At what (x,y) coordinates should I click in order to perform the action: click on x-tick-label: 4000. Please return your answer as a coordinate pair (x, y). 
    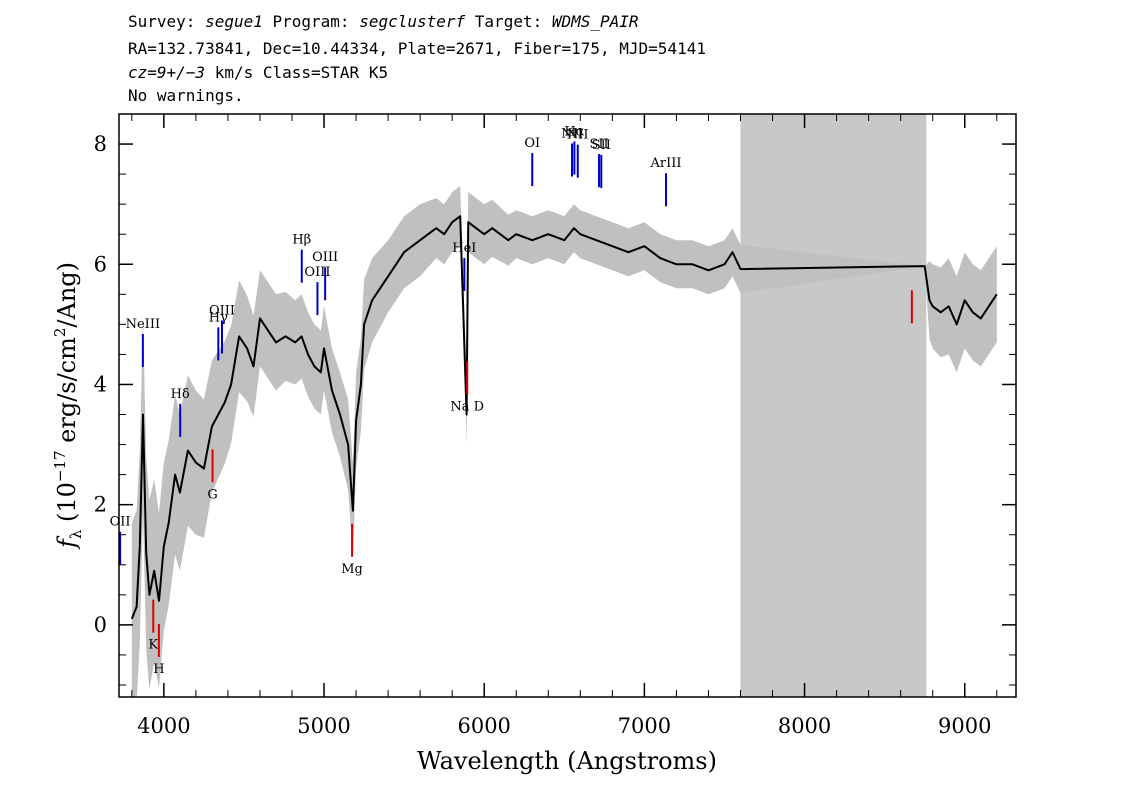
    Looking at the image, I should click on (163, 726).